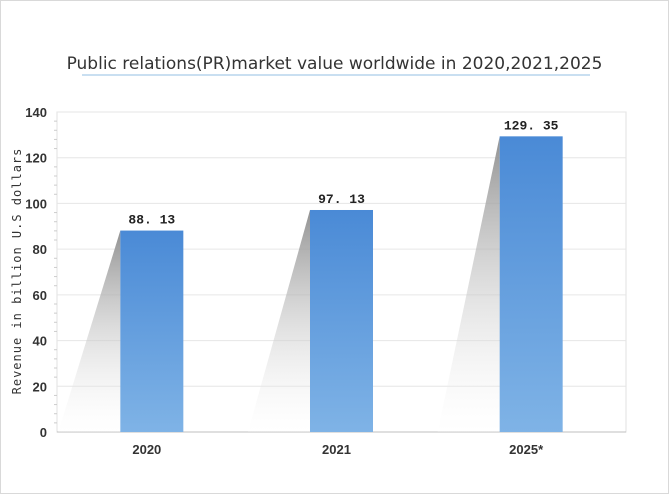 The image size is (669, 494). What do you see at coordinates (526, 449) in the screenshot?
I see `x-tick-label: 2025*` at bounding box center [526, 449].